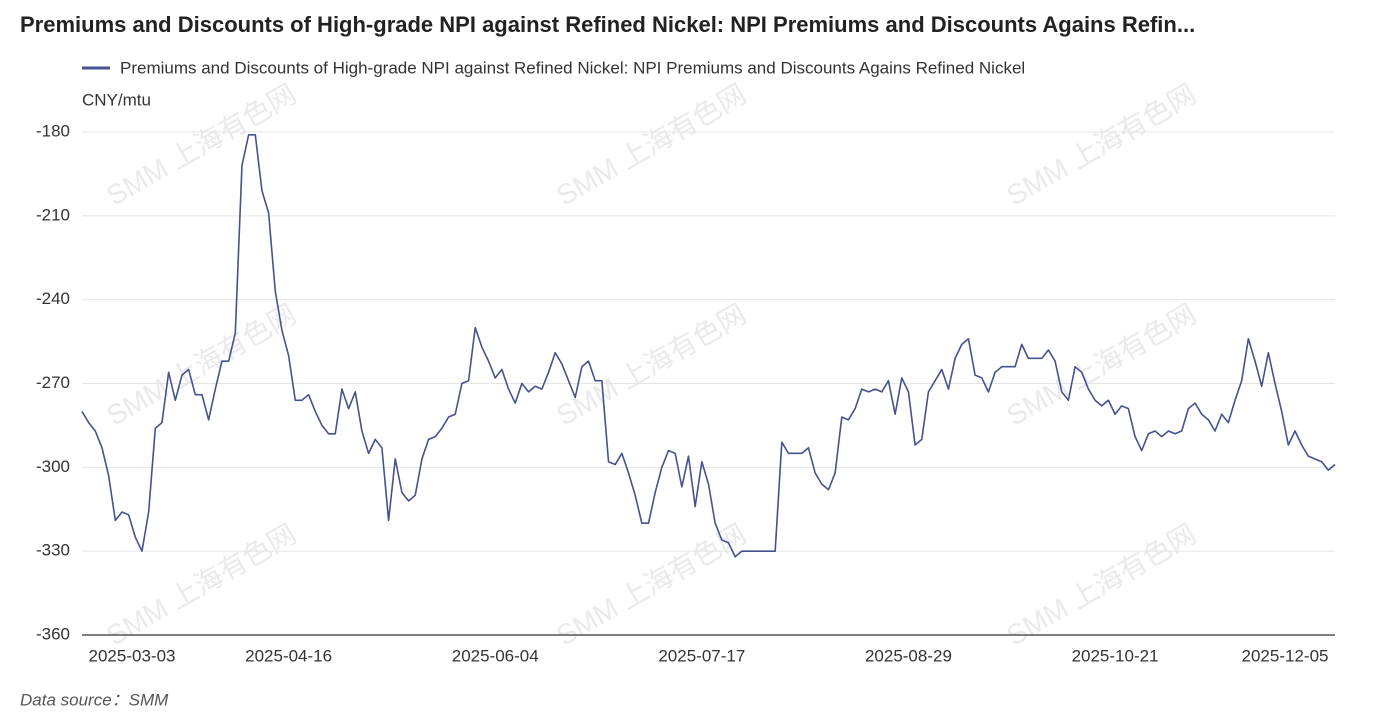  What do you see at coordinates (53, 466) in the screenshot?
I see `y-tick-label: -300` at bounding box center [53, 466].